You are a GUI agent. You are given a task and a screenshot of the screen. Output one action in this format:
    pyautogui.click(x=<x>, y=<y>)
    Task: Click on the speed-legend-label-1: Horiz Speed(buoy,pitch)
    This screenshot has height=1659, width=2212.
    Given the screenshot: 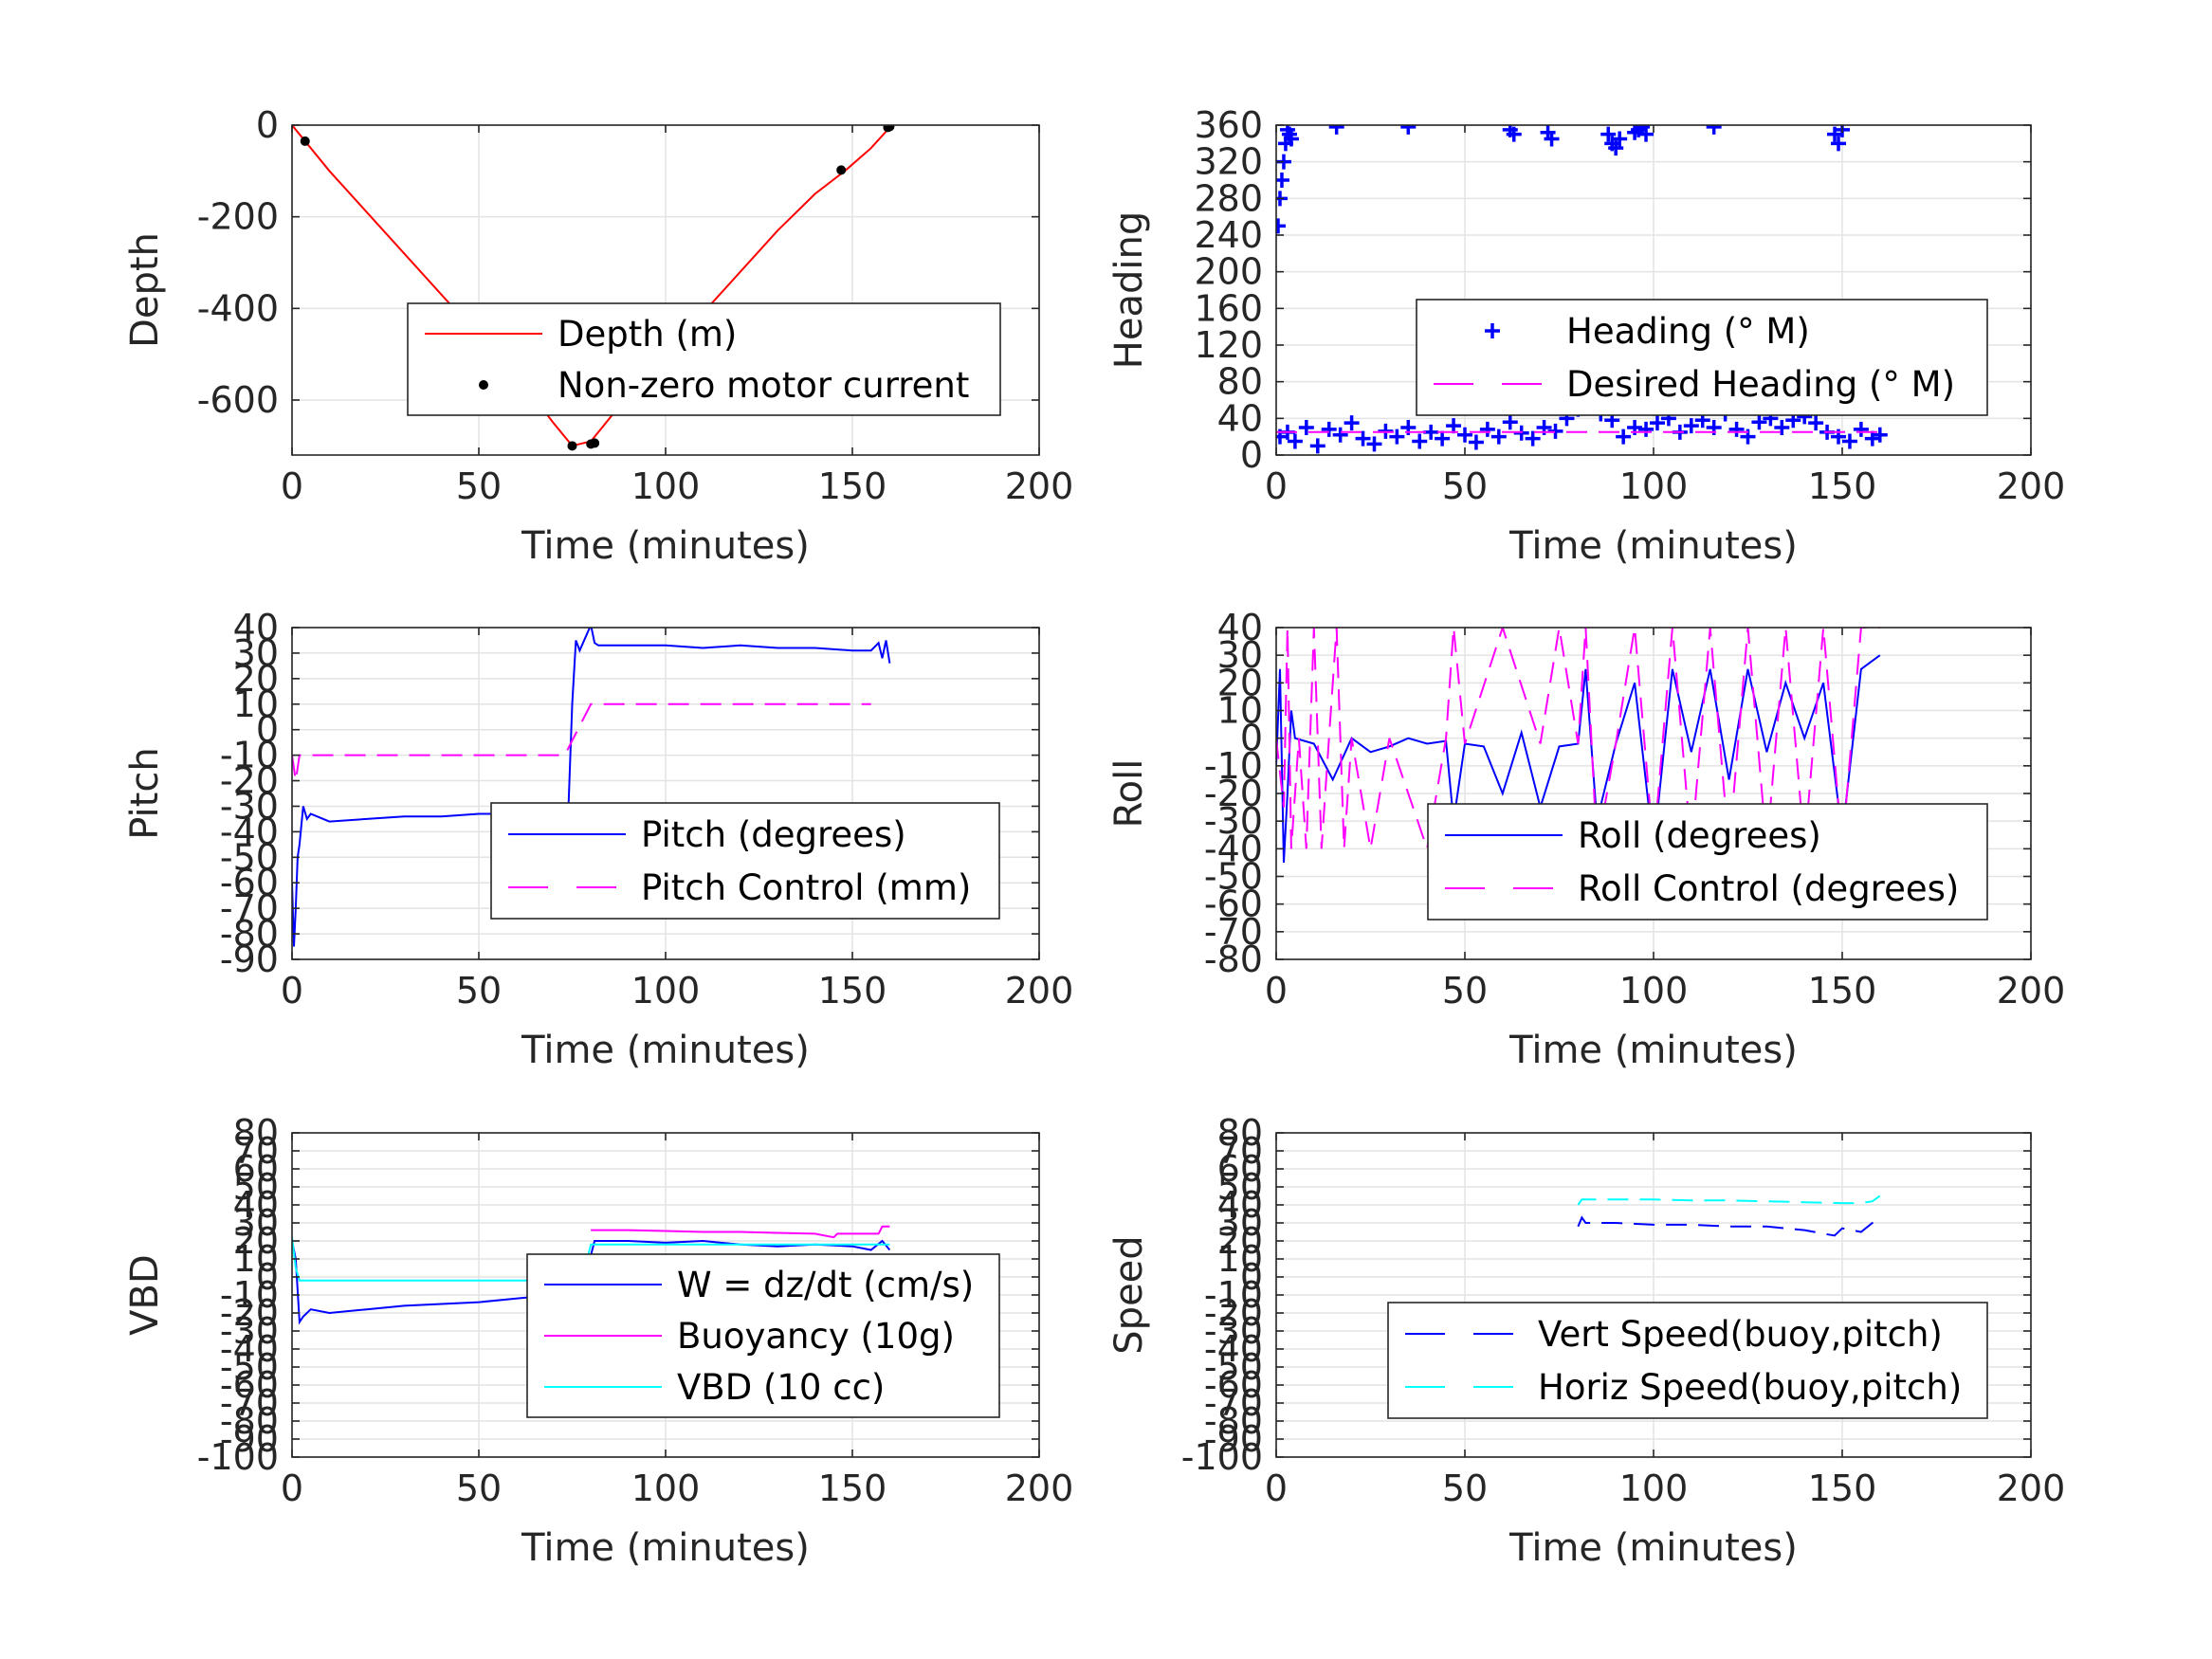 What is the action you would take?
    pyautogui.click(x=1750, y=1387)
    